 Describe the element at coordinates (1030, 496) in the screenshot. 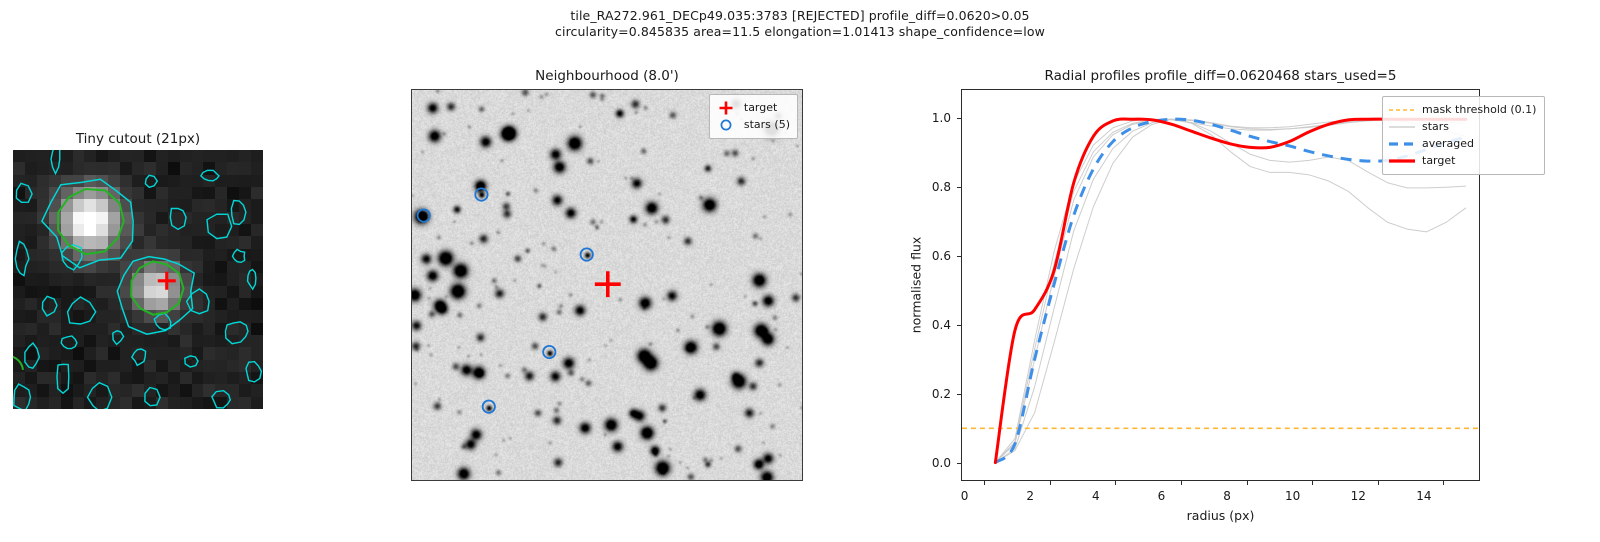

I see `x-tick-label: 2` at that location.